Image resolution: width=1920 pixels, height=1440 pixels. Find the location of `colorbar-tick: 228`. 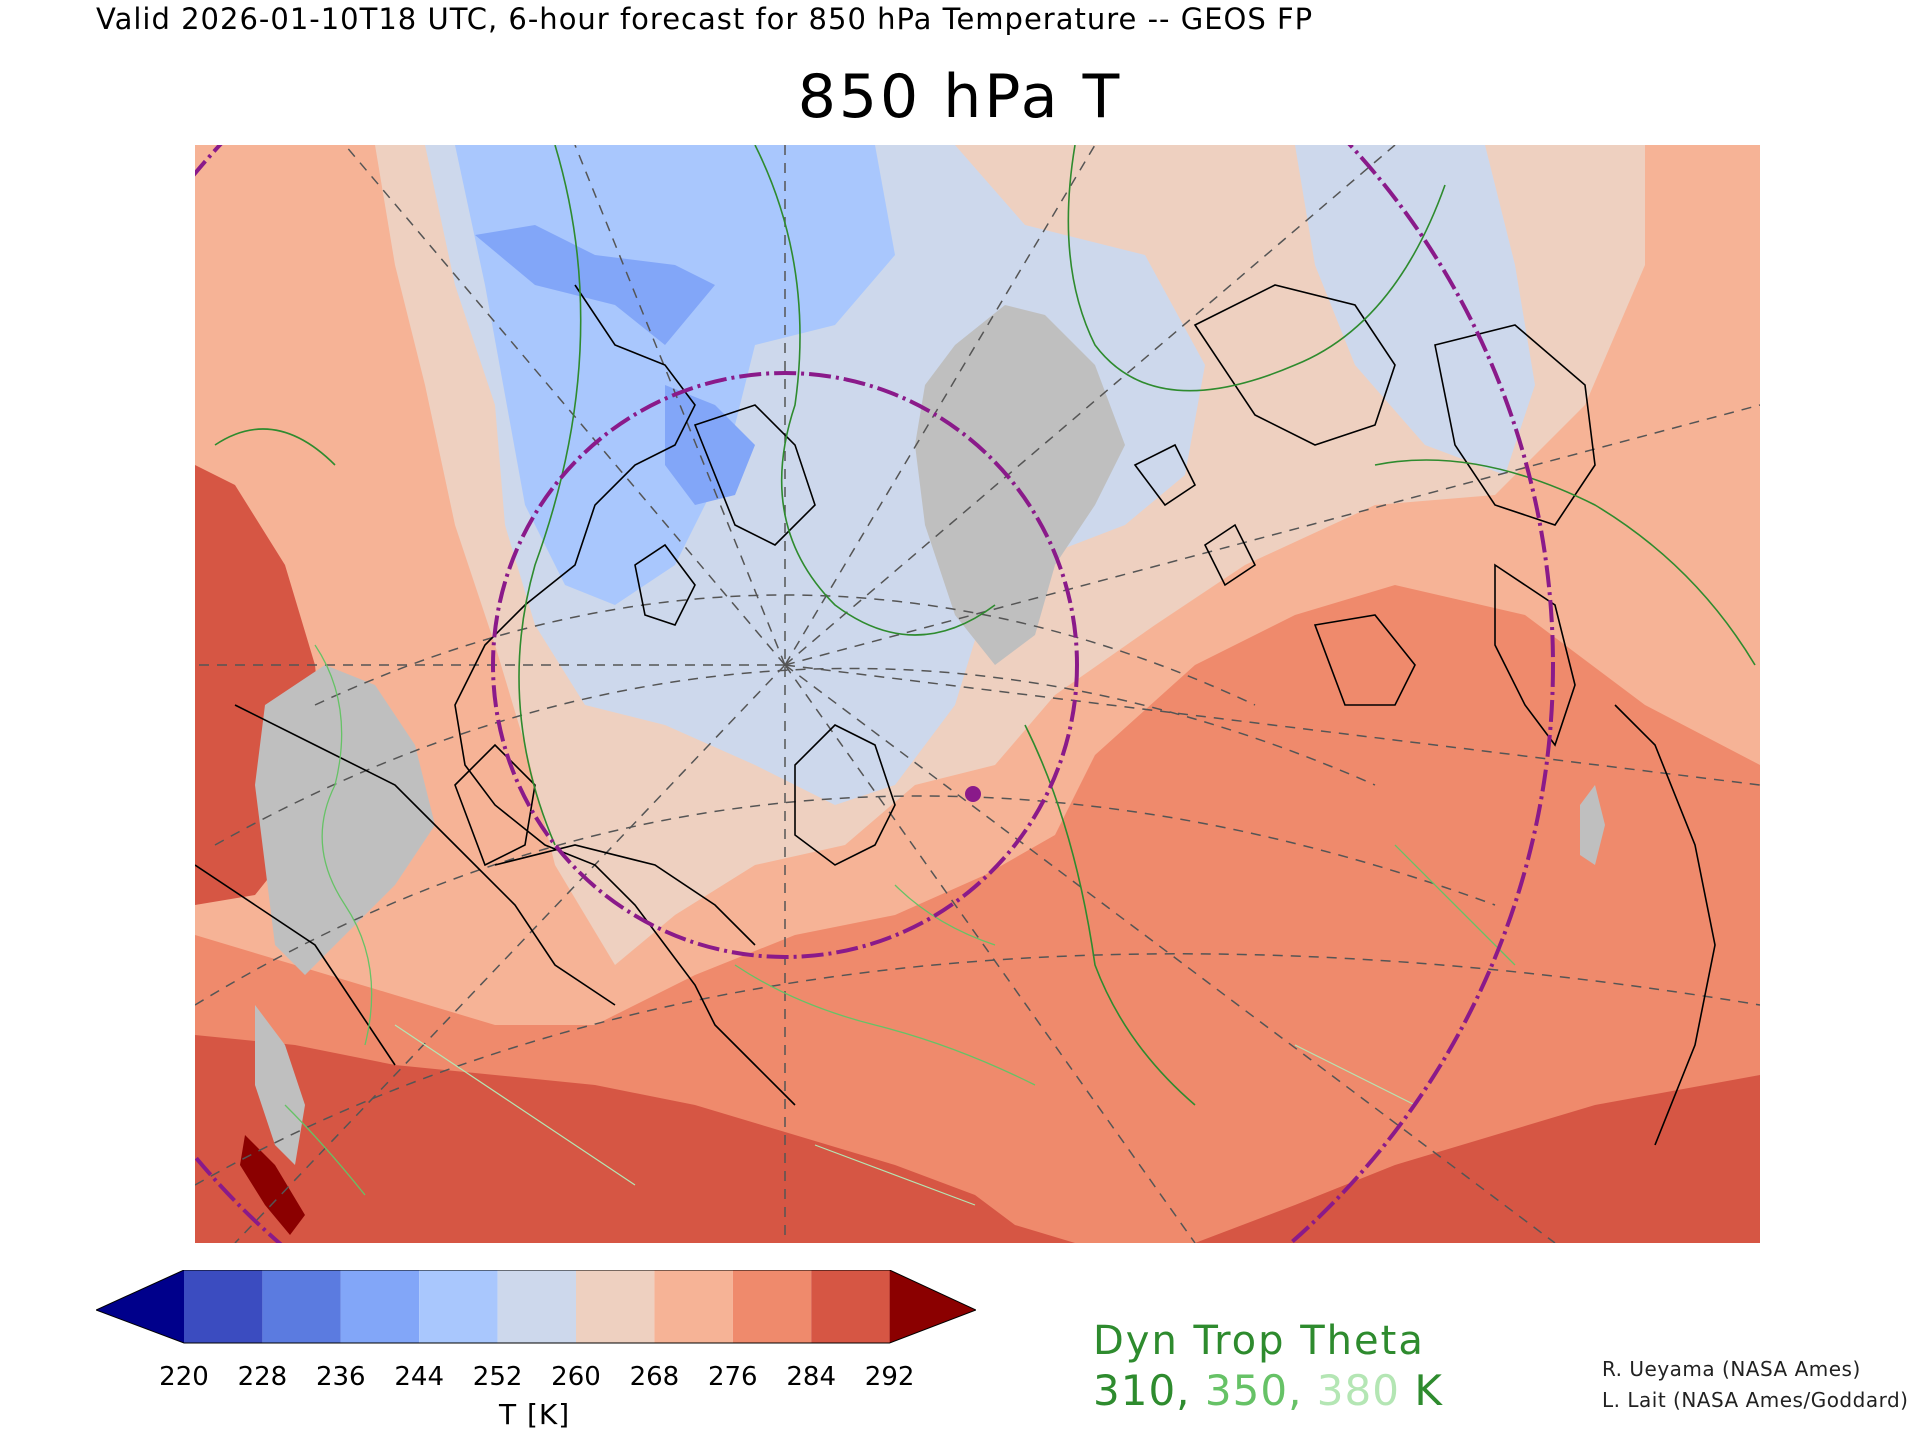

colorbar-tick: 228 is located at coordinates (262, 1377).